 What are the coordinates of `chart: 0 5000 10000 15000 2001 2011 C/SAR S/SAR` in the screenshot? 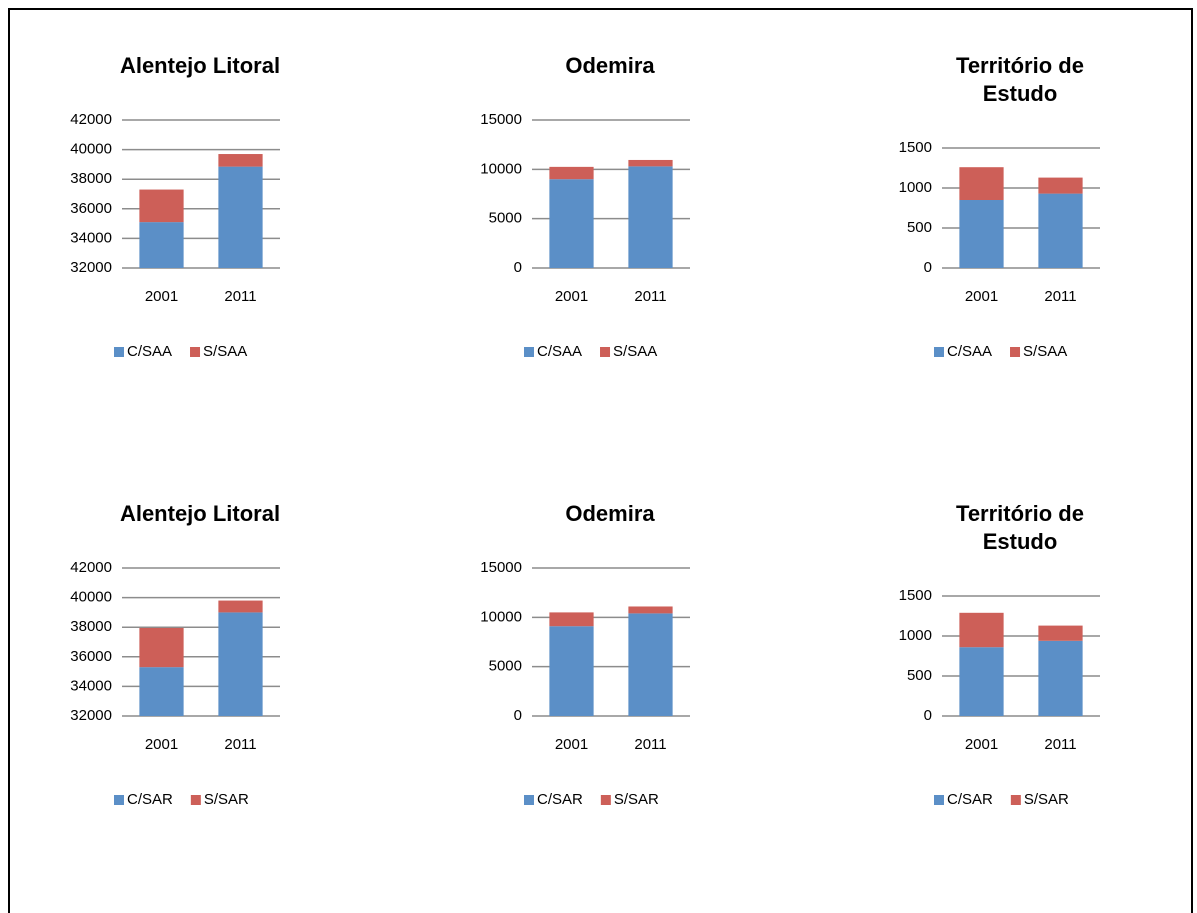 It's located at (585, 683).